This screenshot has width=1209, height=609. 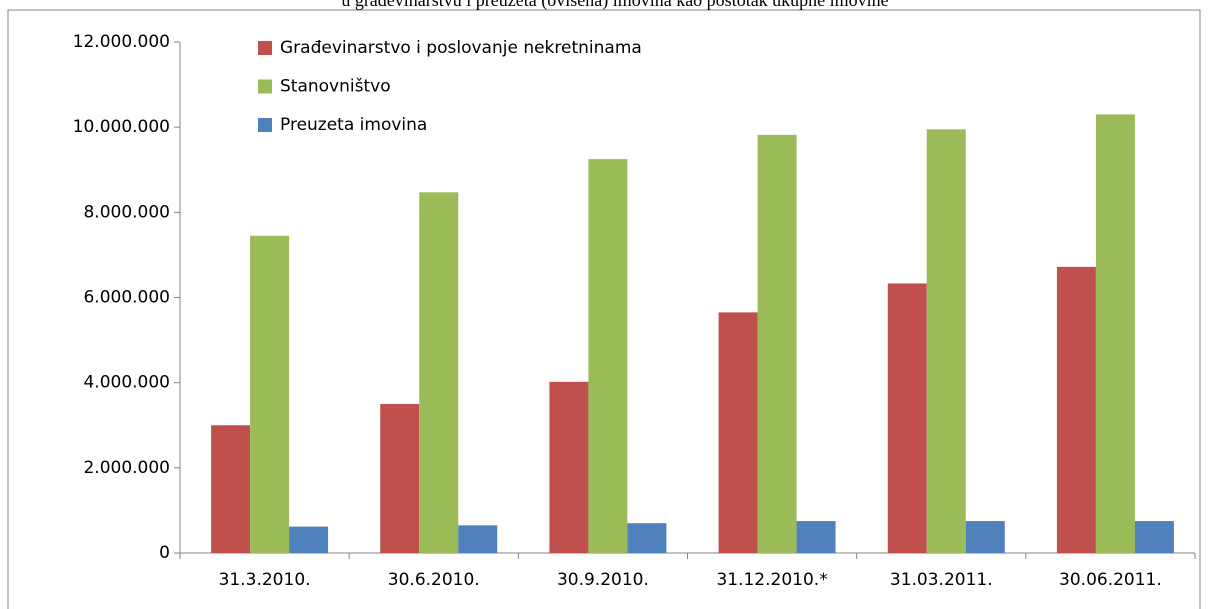 What do you see at coordinates (121, 42) in the screenshot?
I see `y-tick-label: 12.000.000` at bounding box center [121, 42].